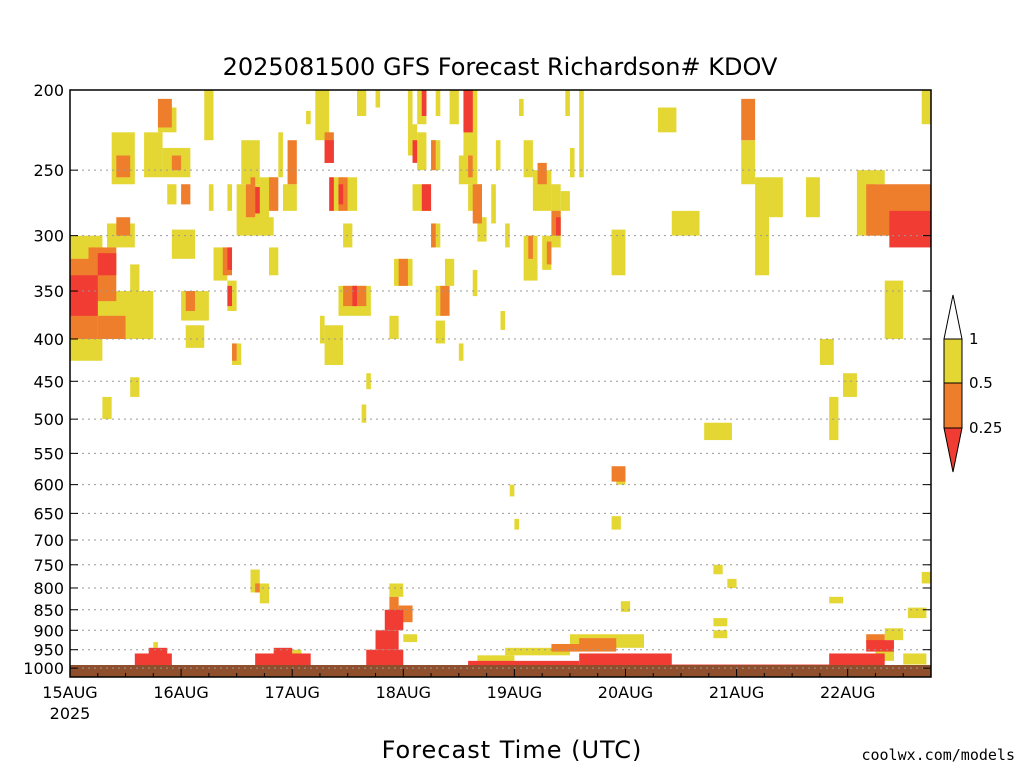 The height and width of the screenshot is (768, 1024). Describe the element at coordinates (48, 565) in the screenshot. I see `y-tick-label: 750` at that location.